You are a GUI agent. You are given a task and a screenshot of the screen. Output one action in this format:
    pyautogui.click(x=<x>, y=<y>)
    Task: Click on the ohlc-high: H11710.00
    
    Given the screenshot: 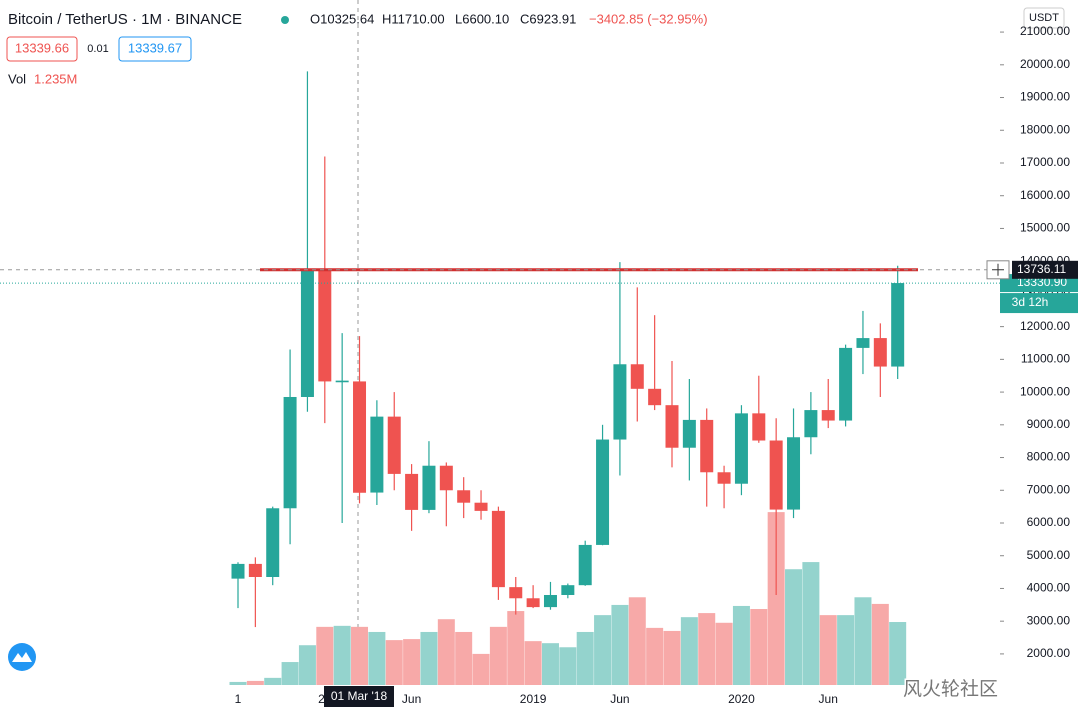 What is the action you would take?
    pyautogui.click(x=413, y=18)
    